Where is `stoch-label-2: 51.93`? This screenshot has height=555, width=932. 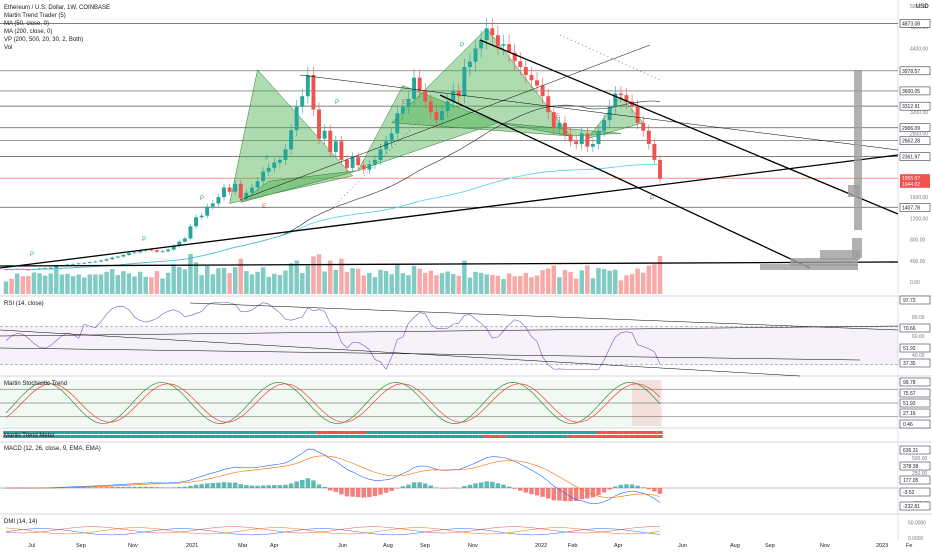 stoch-label-2: 51.93 is located at coordinates (909, 404).